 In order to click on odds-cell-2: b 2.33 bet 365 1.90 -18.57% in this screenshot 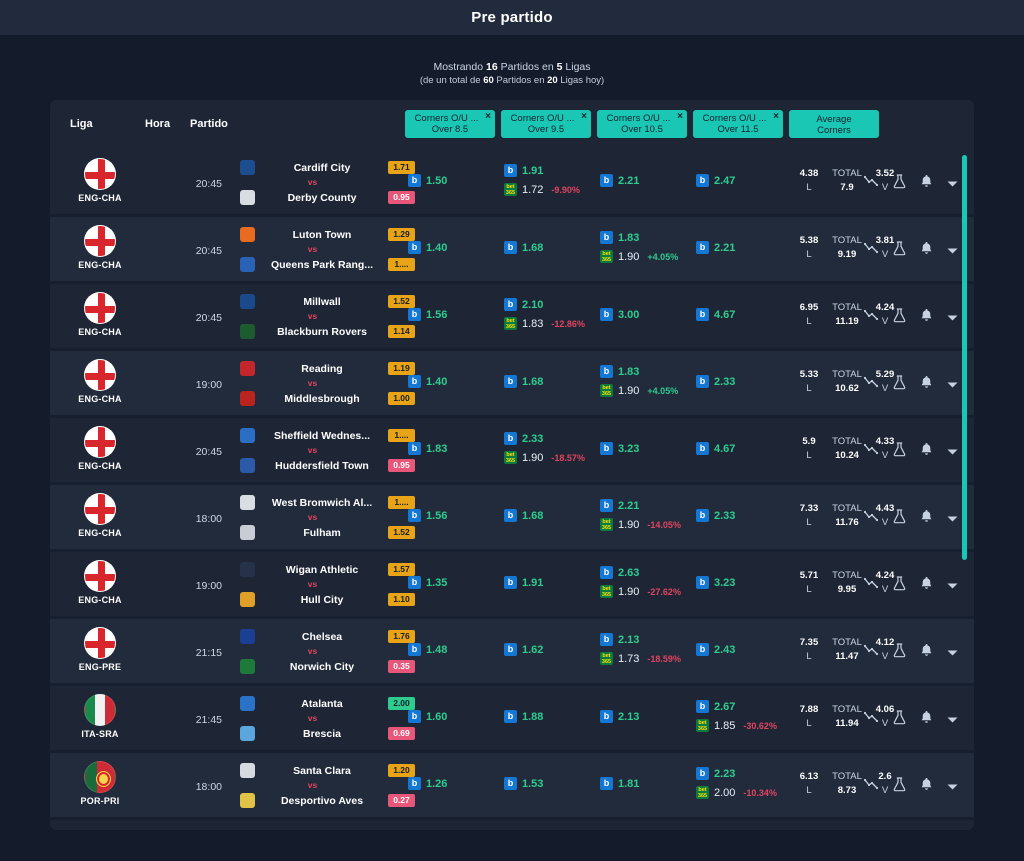, I will do `click(546, 451)`.